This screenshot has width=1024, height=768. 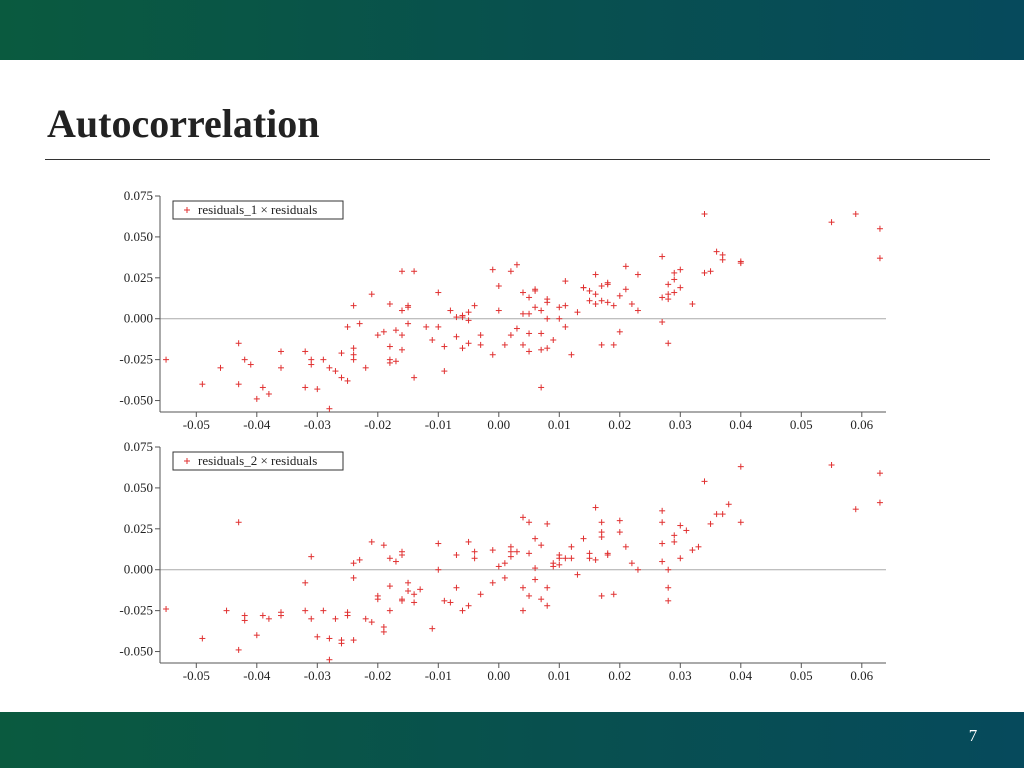 I want to click on y-tick-label: 0.025, so click(x=138, y=277).